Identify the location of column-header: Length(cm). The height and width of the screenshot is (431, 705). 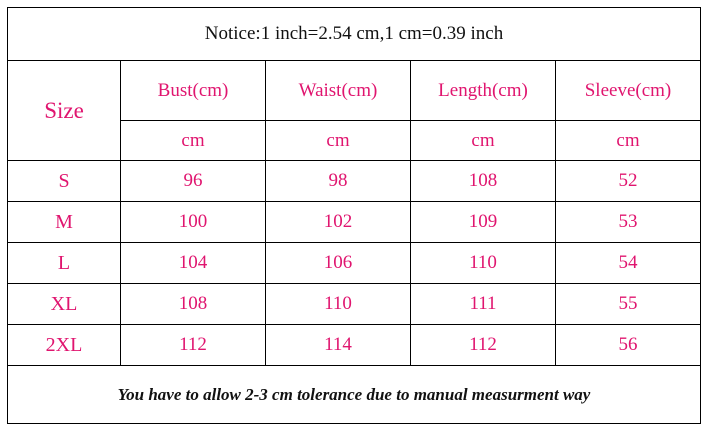
(483, 90).